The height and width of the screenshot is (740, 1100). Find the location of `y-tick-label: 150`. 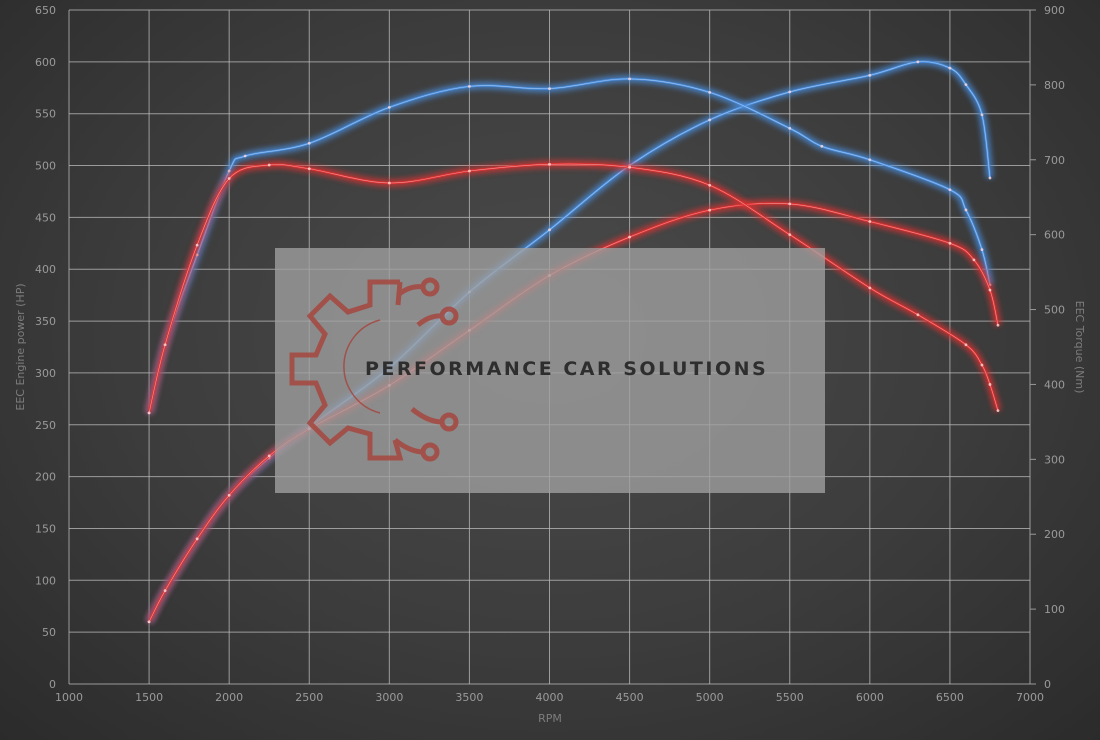

y-tick-label: 150 is located at coordinates (45, 528).